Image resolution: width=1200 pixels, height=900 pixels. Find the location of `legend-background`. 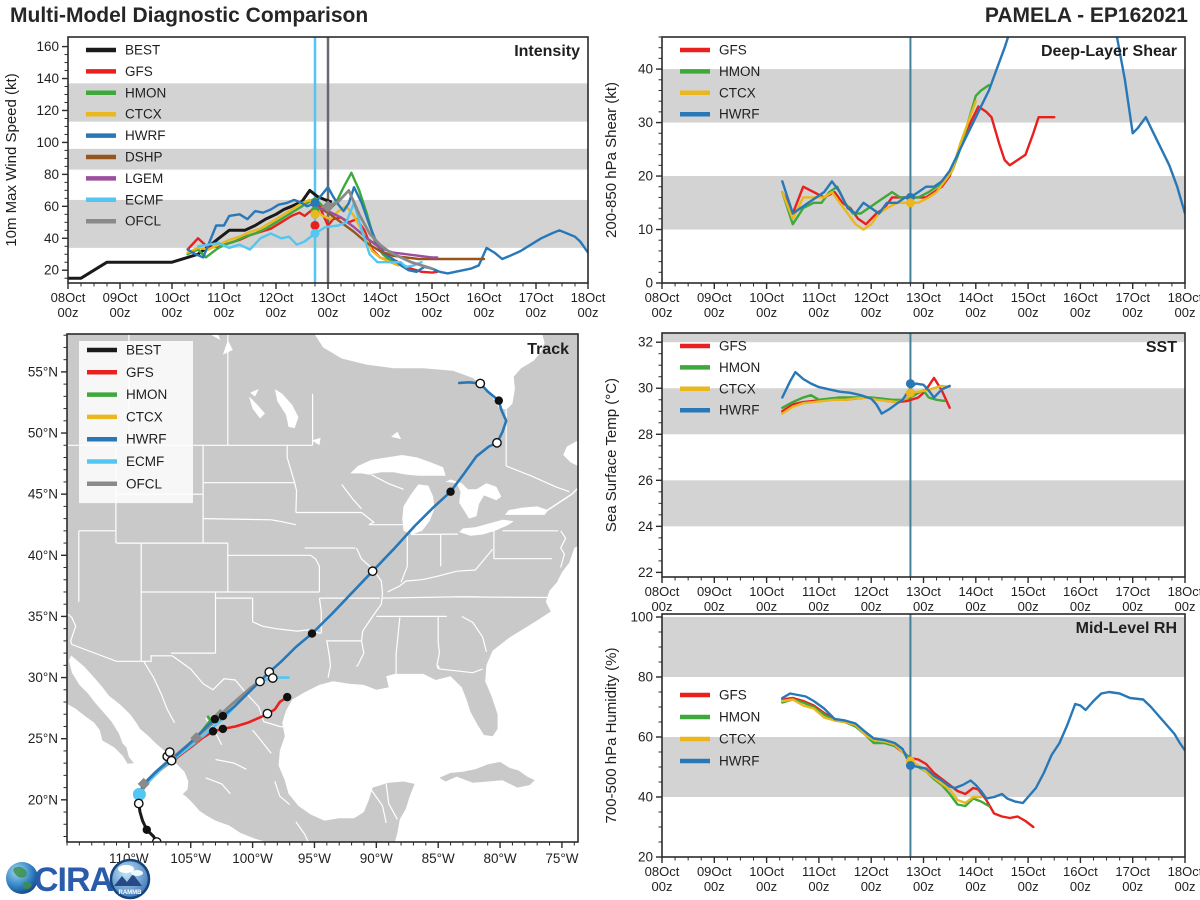

legend-background is located at coordinates (136, 422).